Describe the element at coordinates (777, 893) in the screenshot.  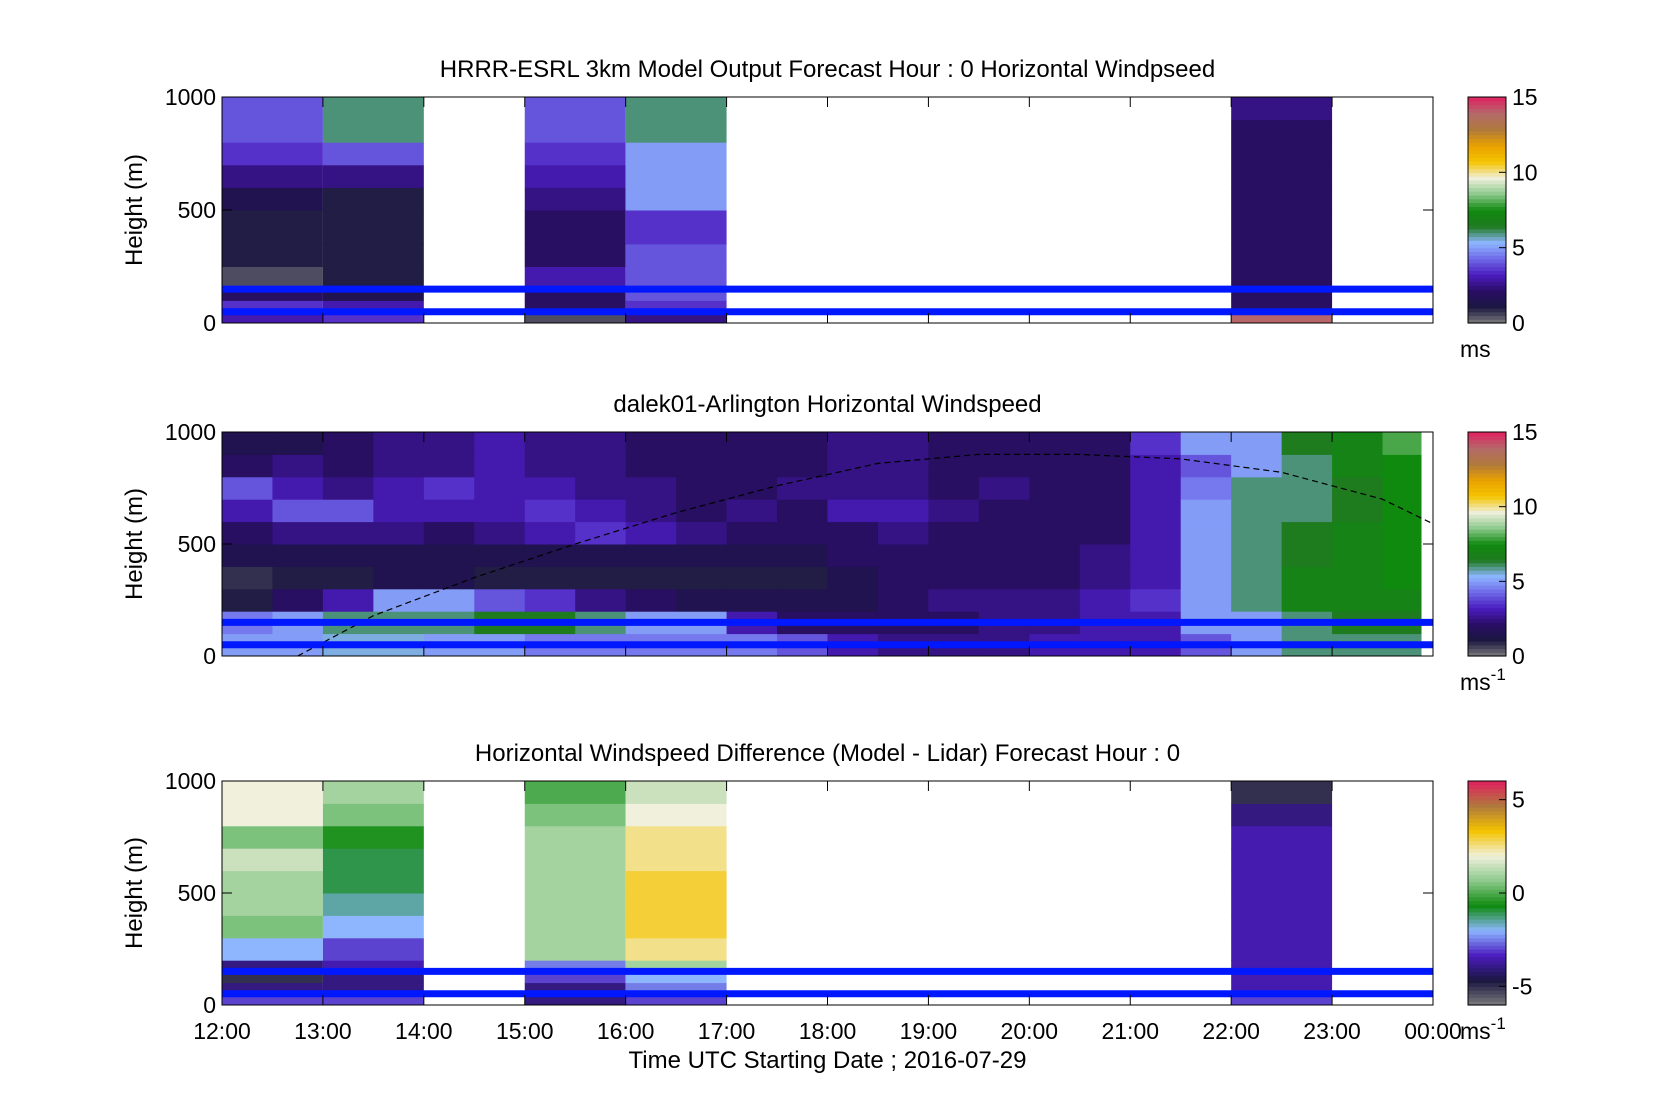
I see `heatmap-cells` at that location.